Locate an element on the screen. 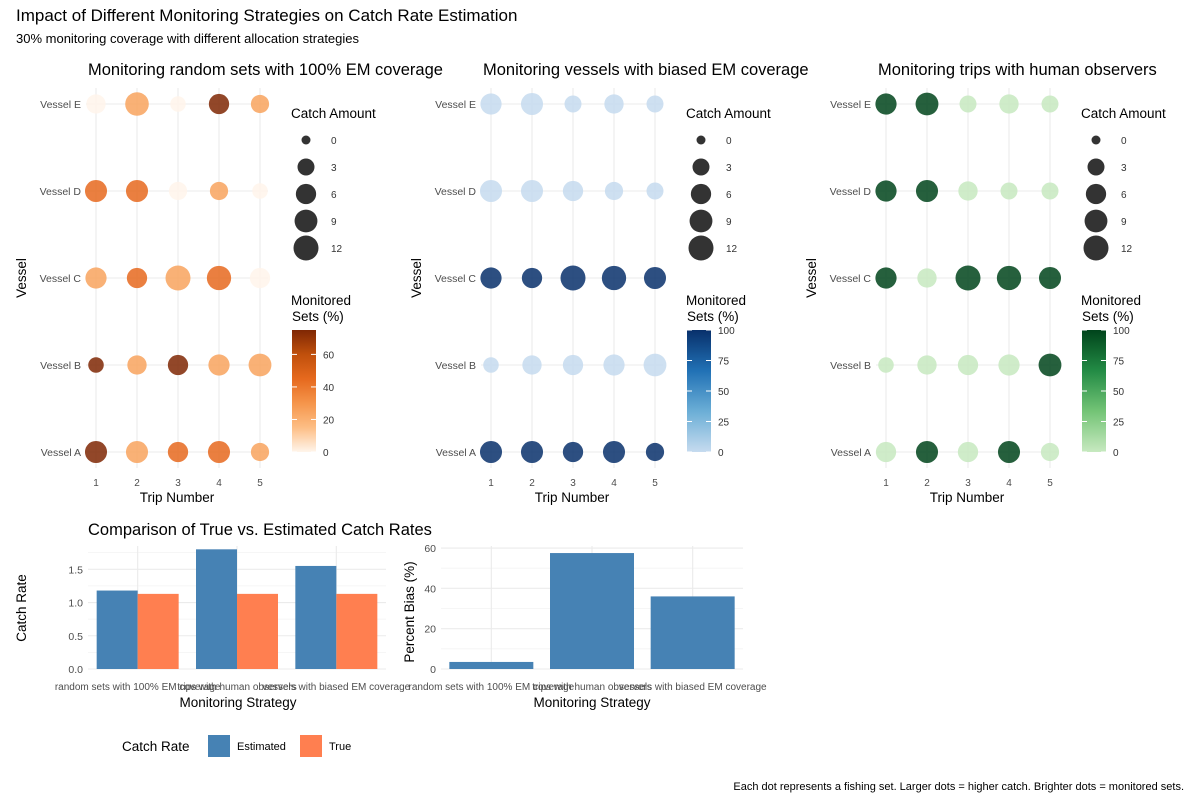  y-tick-label: Vessel E is located at coordinates (850, 105).